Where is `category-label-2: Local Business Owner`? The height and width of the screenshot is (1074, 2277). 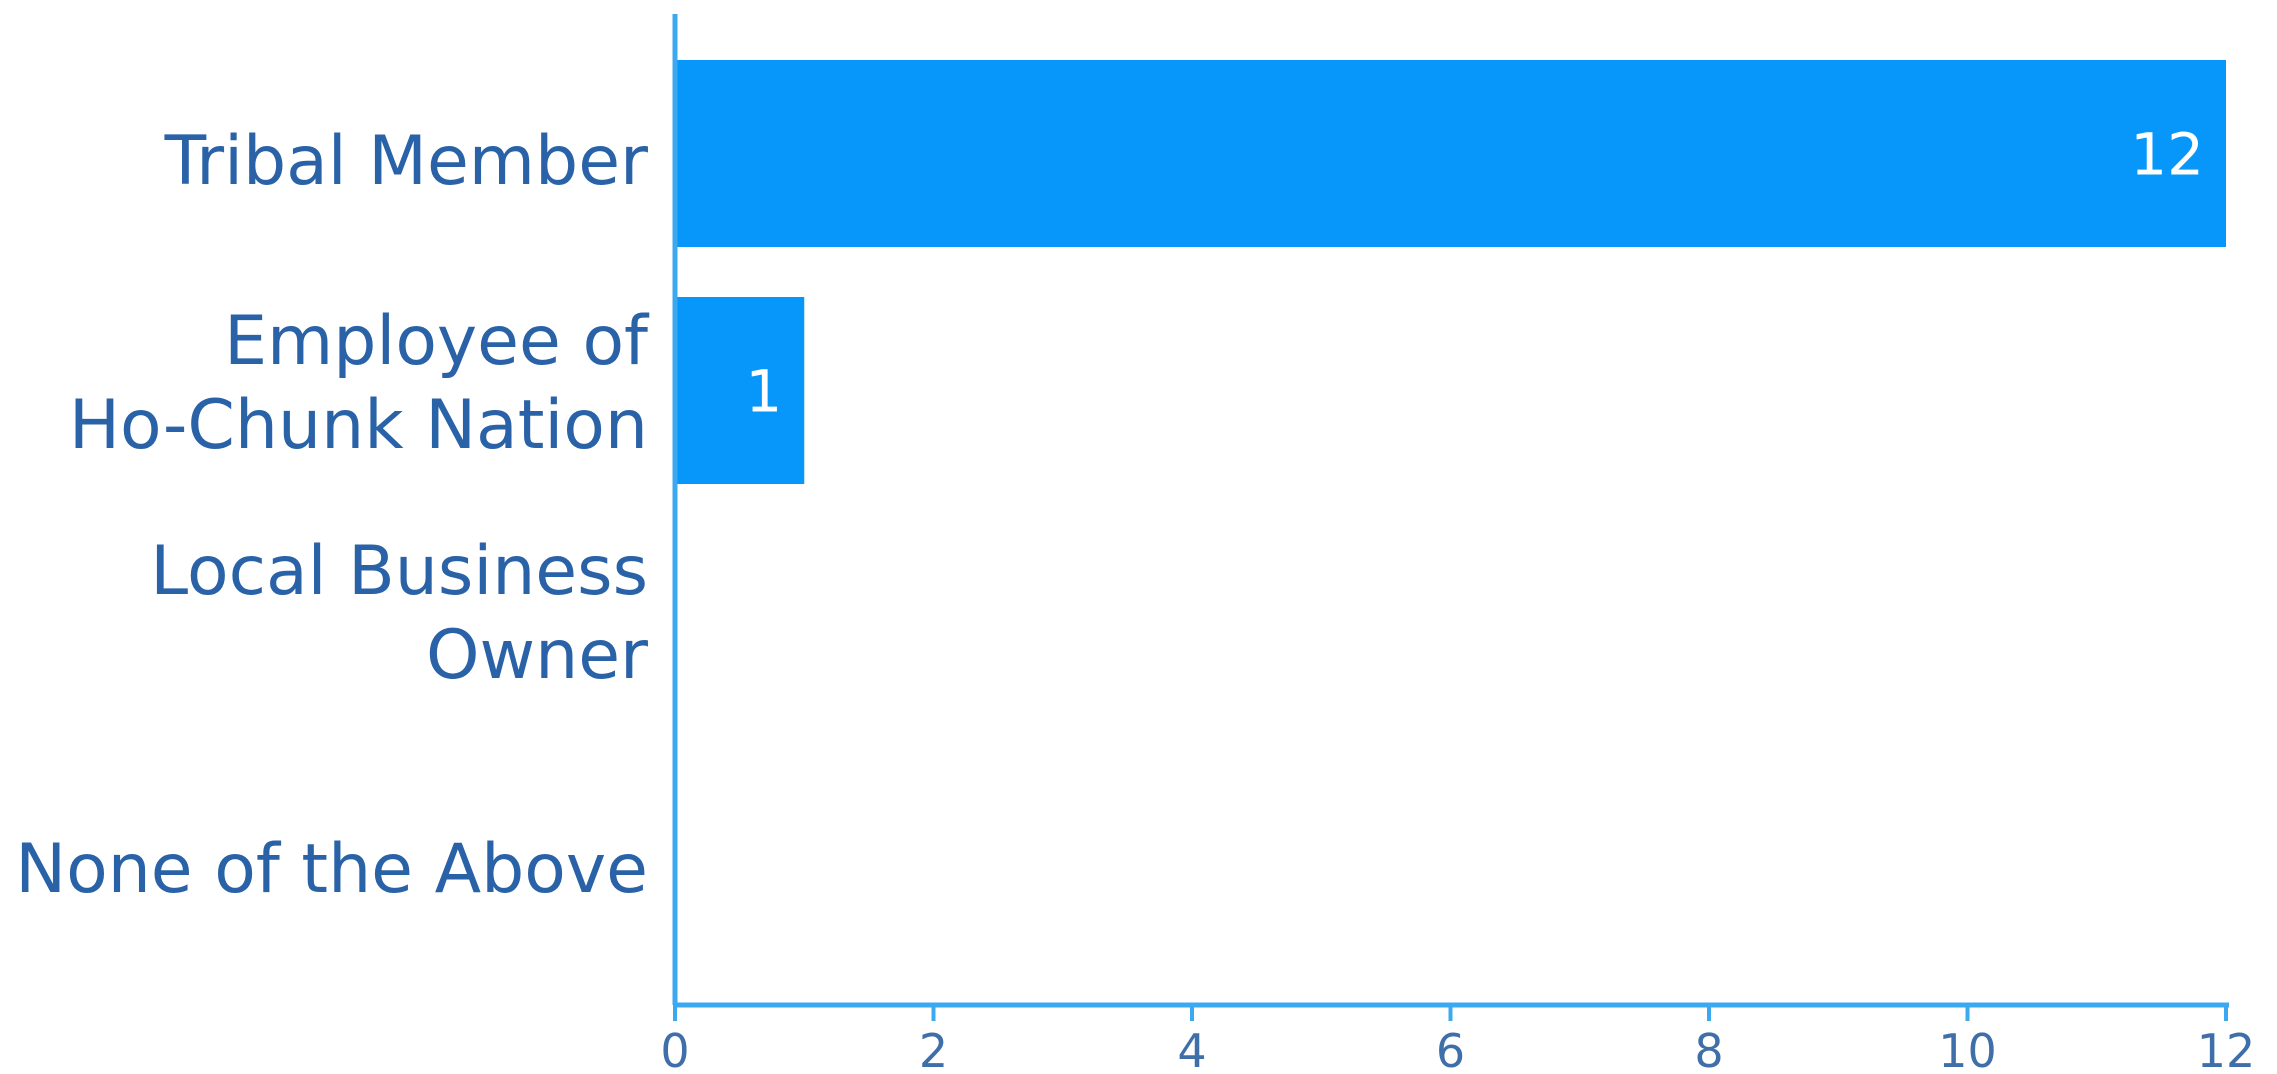
category-label-2: Local Business Owner is located at coordinates (399, 613).